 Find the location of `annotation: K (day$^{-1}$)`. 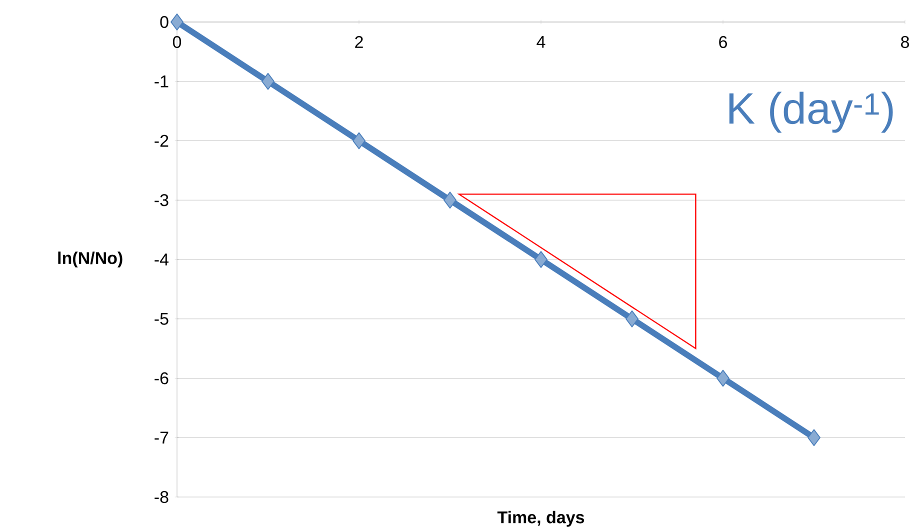

annotation: K (day$^{-1}$) is located at coordinates (811, 112).